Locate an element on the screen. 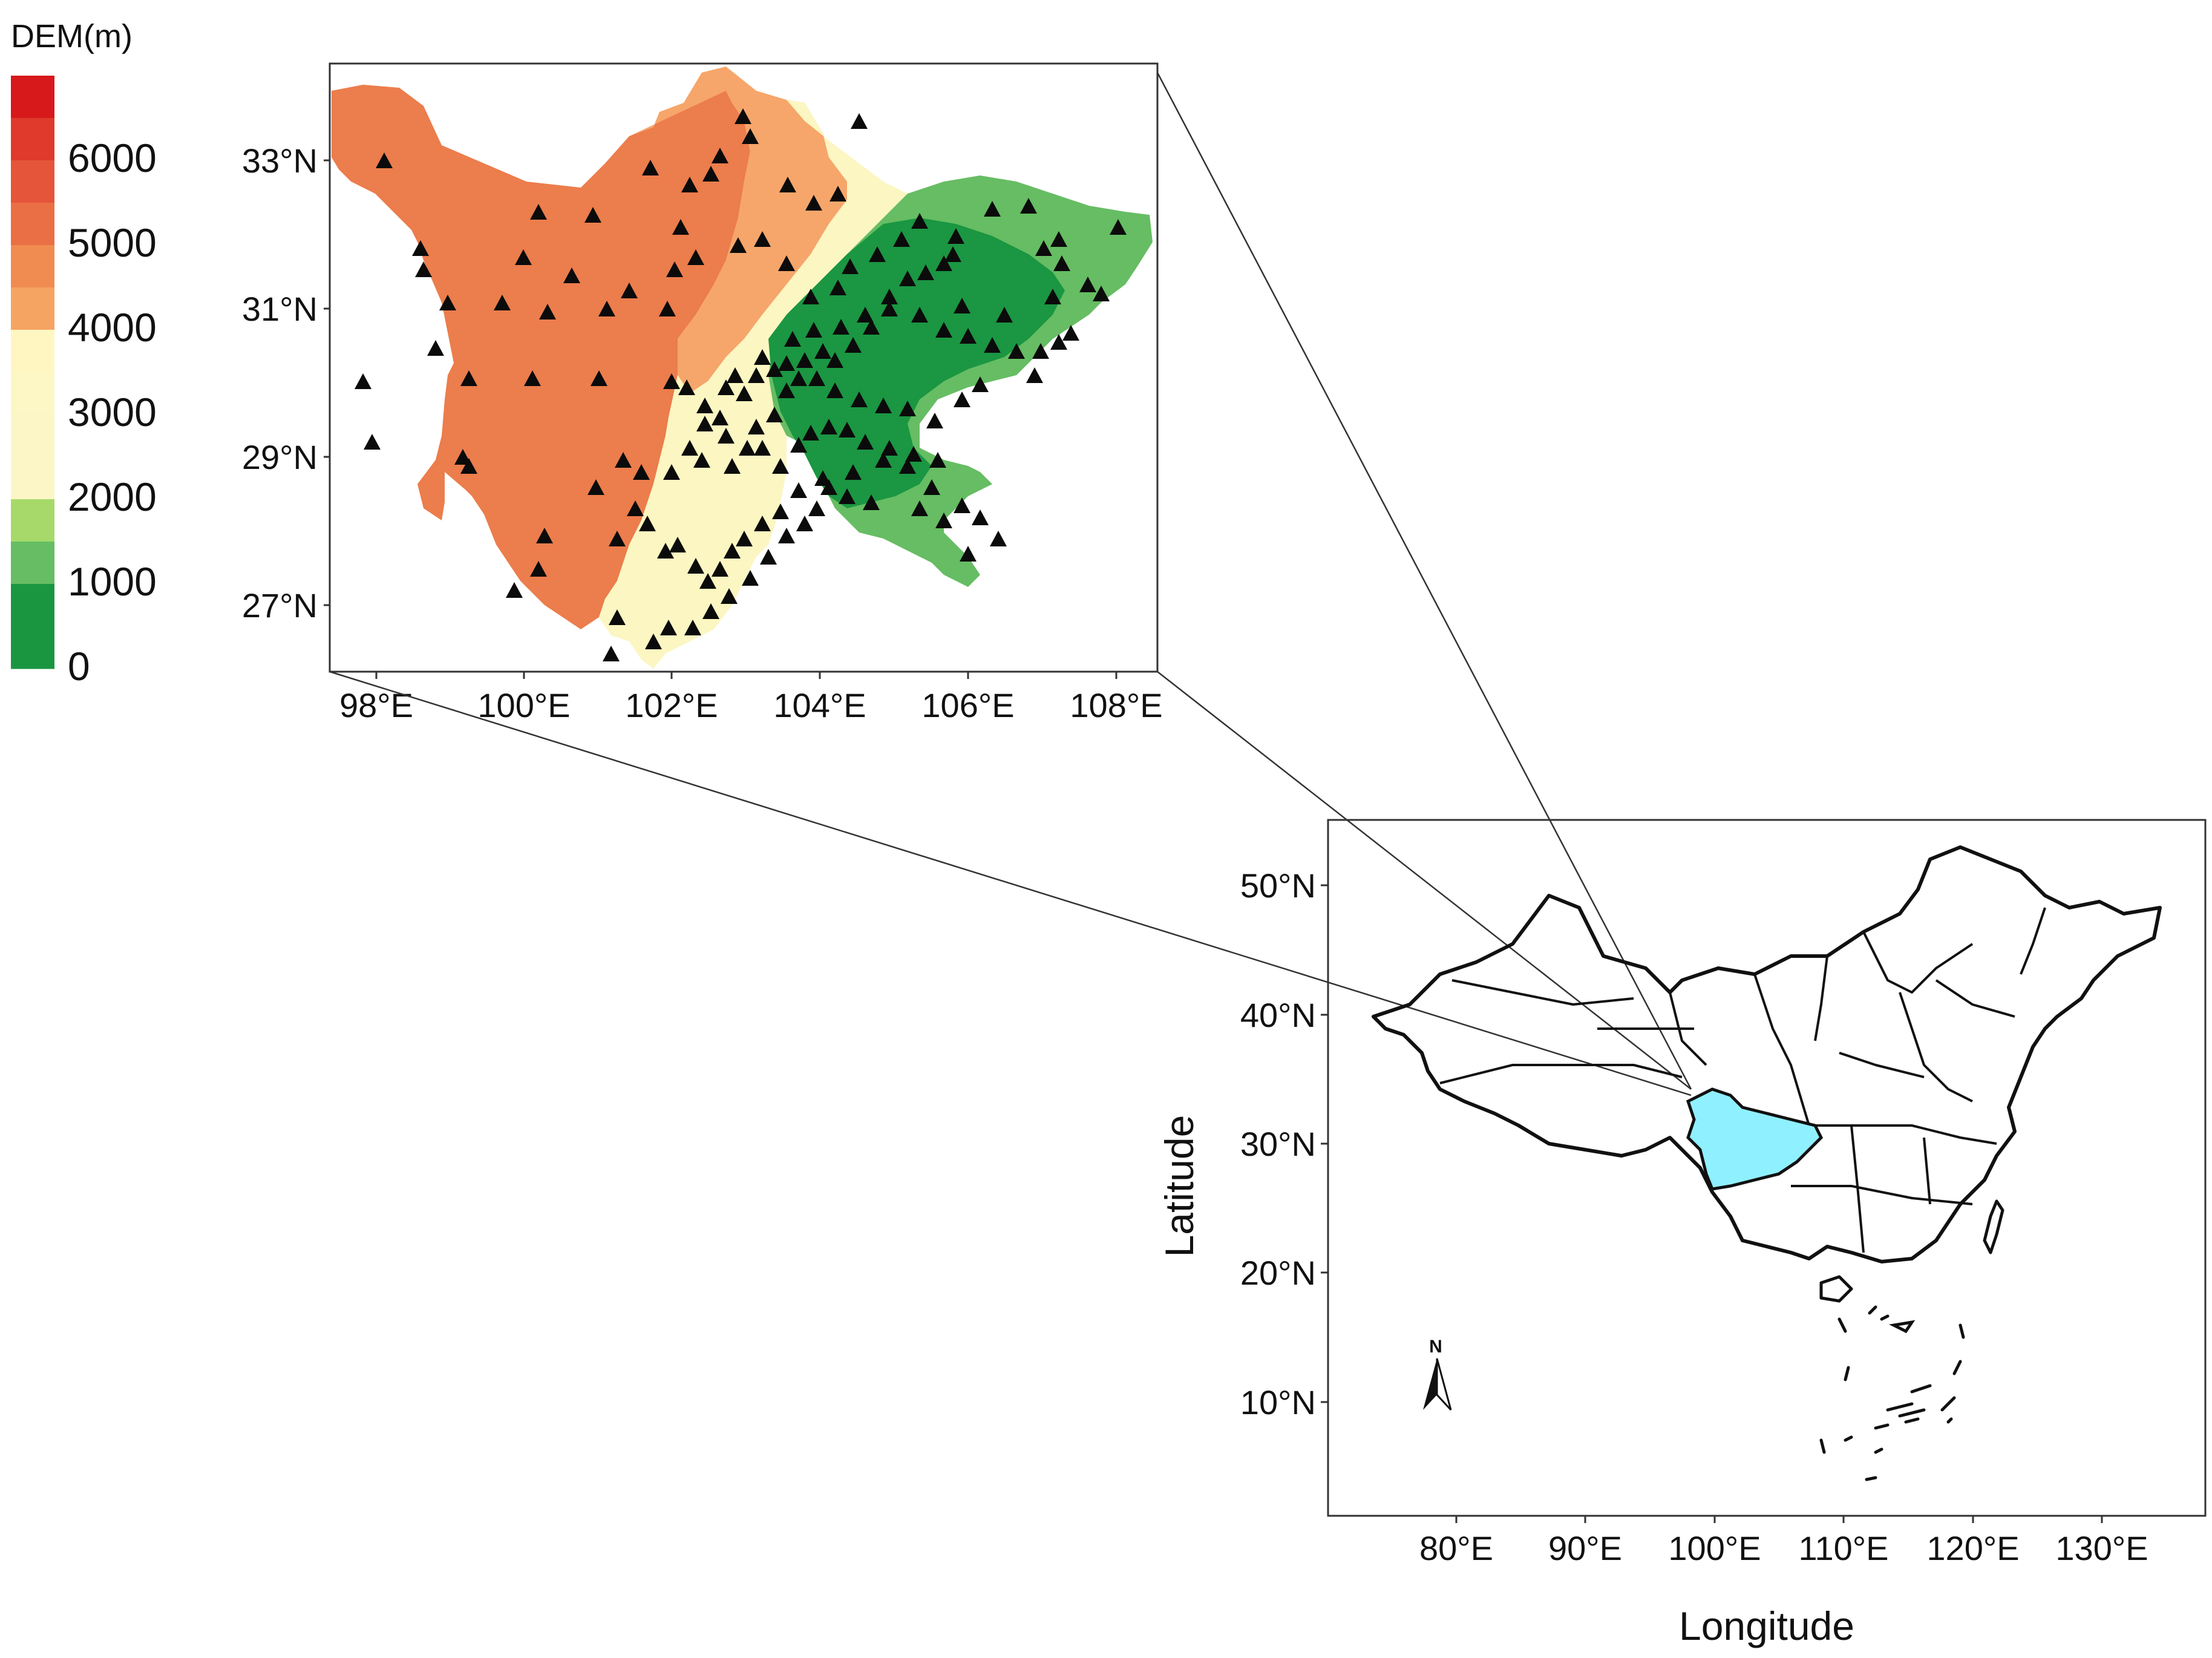  inset-lat-label: 31°N is located at coordinates (280, 309).